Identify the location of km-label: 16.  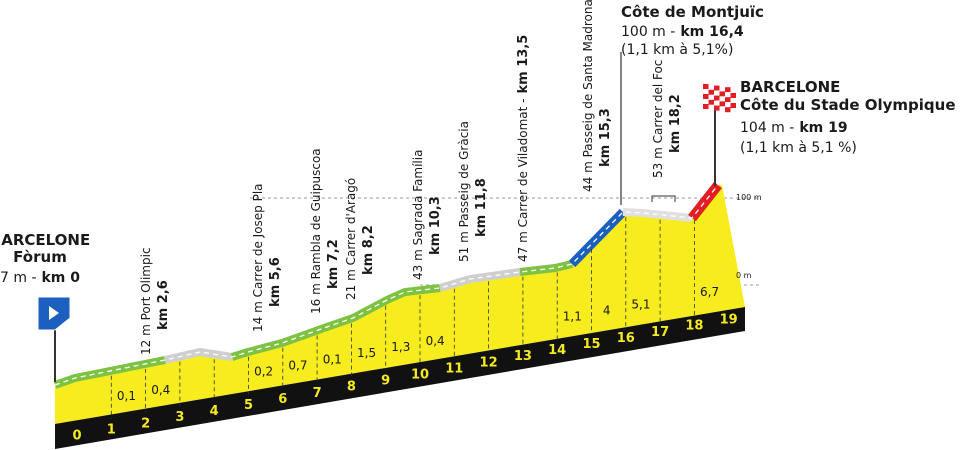
(626, 338).